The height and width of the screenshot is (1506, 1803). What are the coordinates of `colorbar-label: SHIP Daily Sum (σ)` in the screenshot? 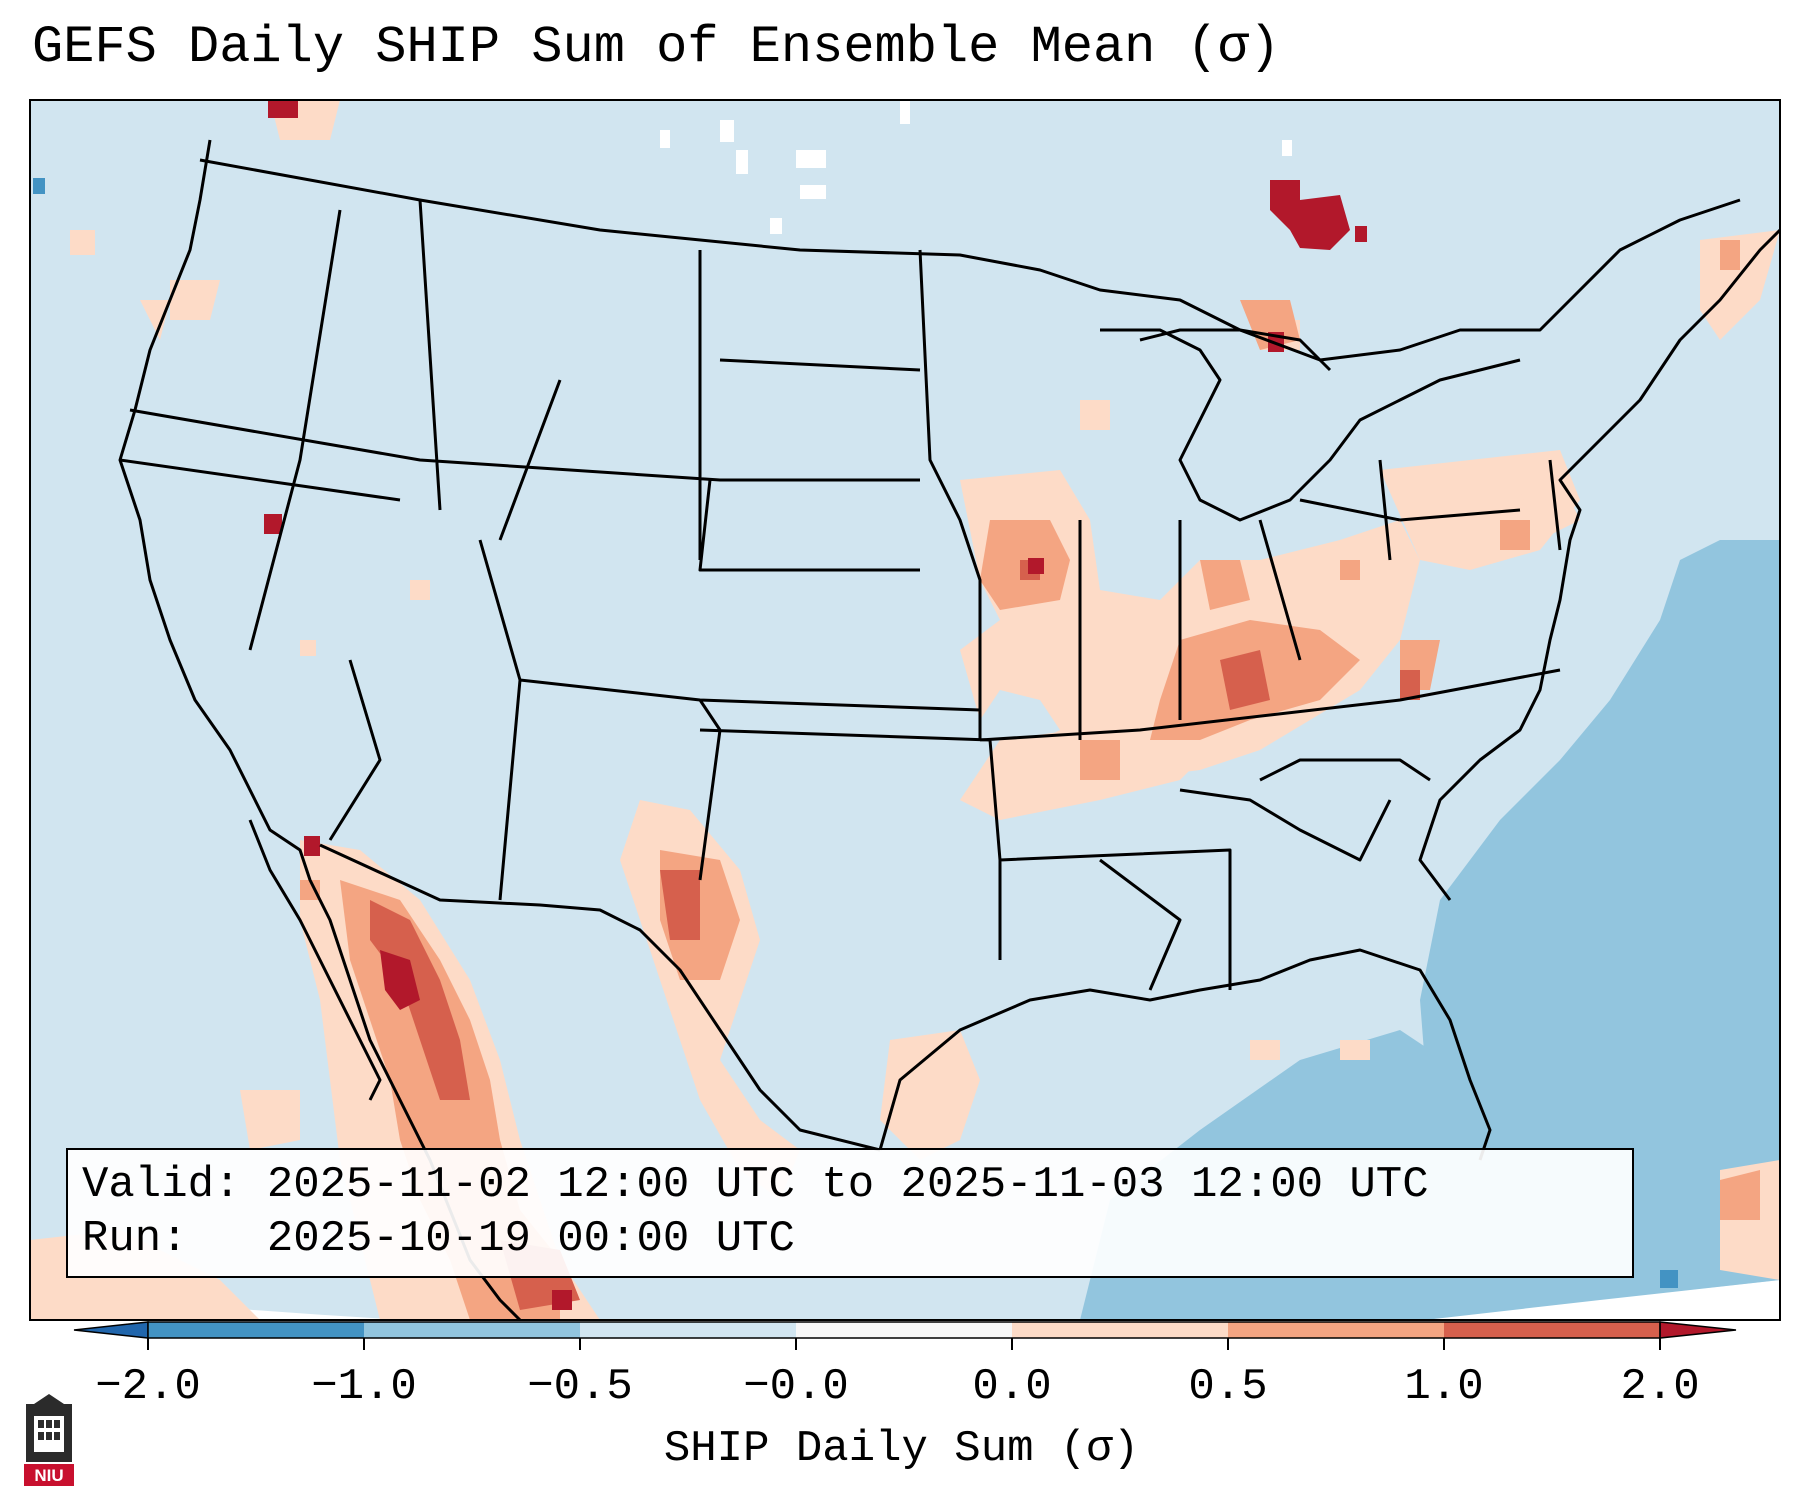 It's located at (901, 1449).